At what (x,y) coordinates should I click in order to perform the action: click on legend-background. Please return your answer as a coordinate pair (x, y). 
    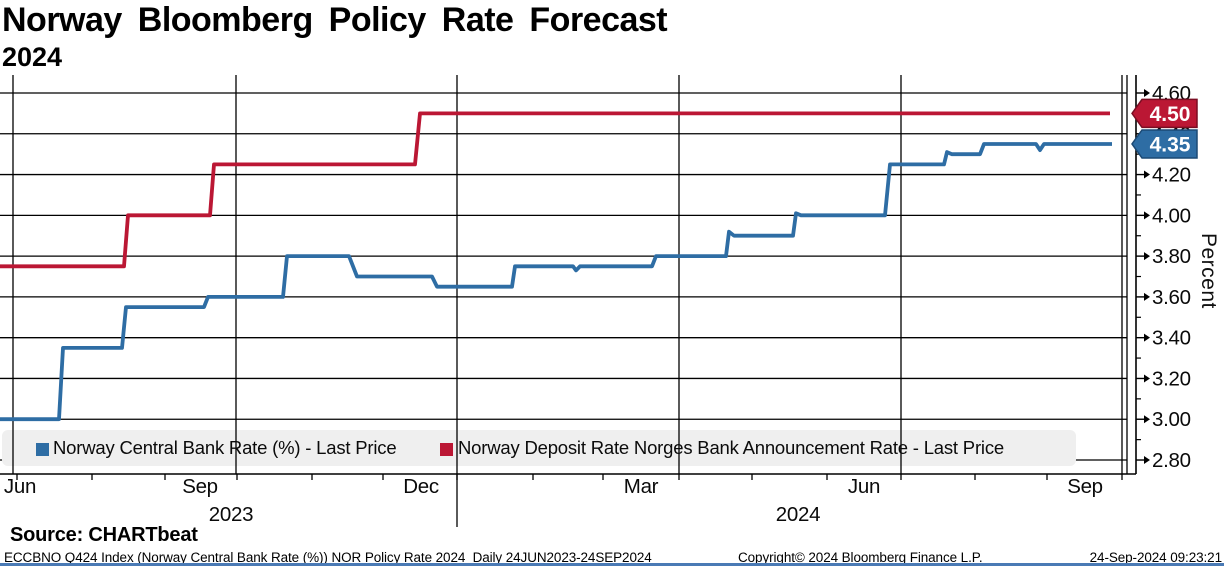
    Looking at the image, I should click on (539, 448).